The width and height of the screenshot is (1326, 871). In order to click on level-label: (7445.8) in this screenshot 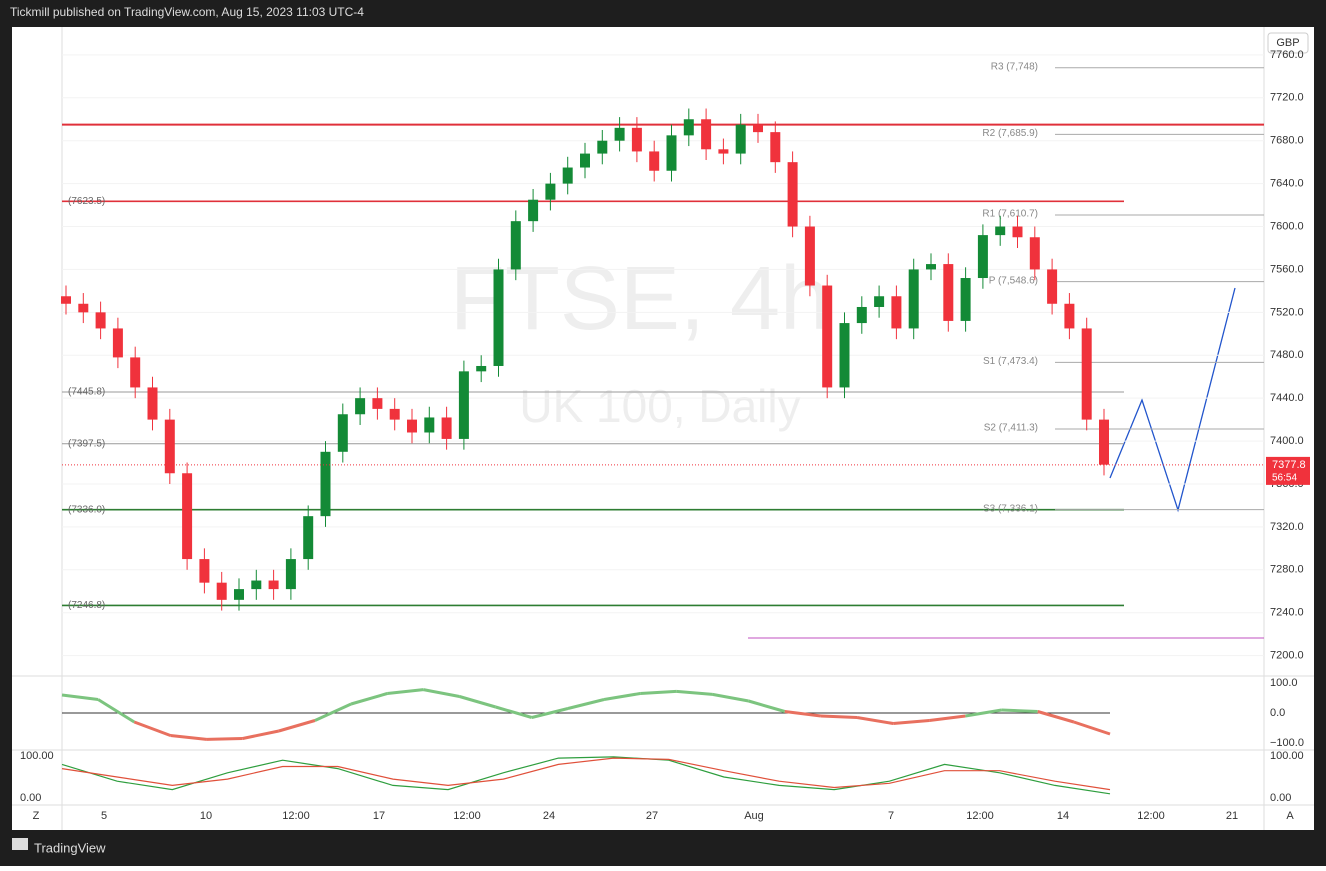, I will do `click(86, 392)`.